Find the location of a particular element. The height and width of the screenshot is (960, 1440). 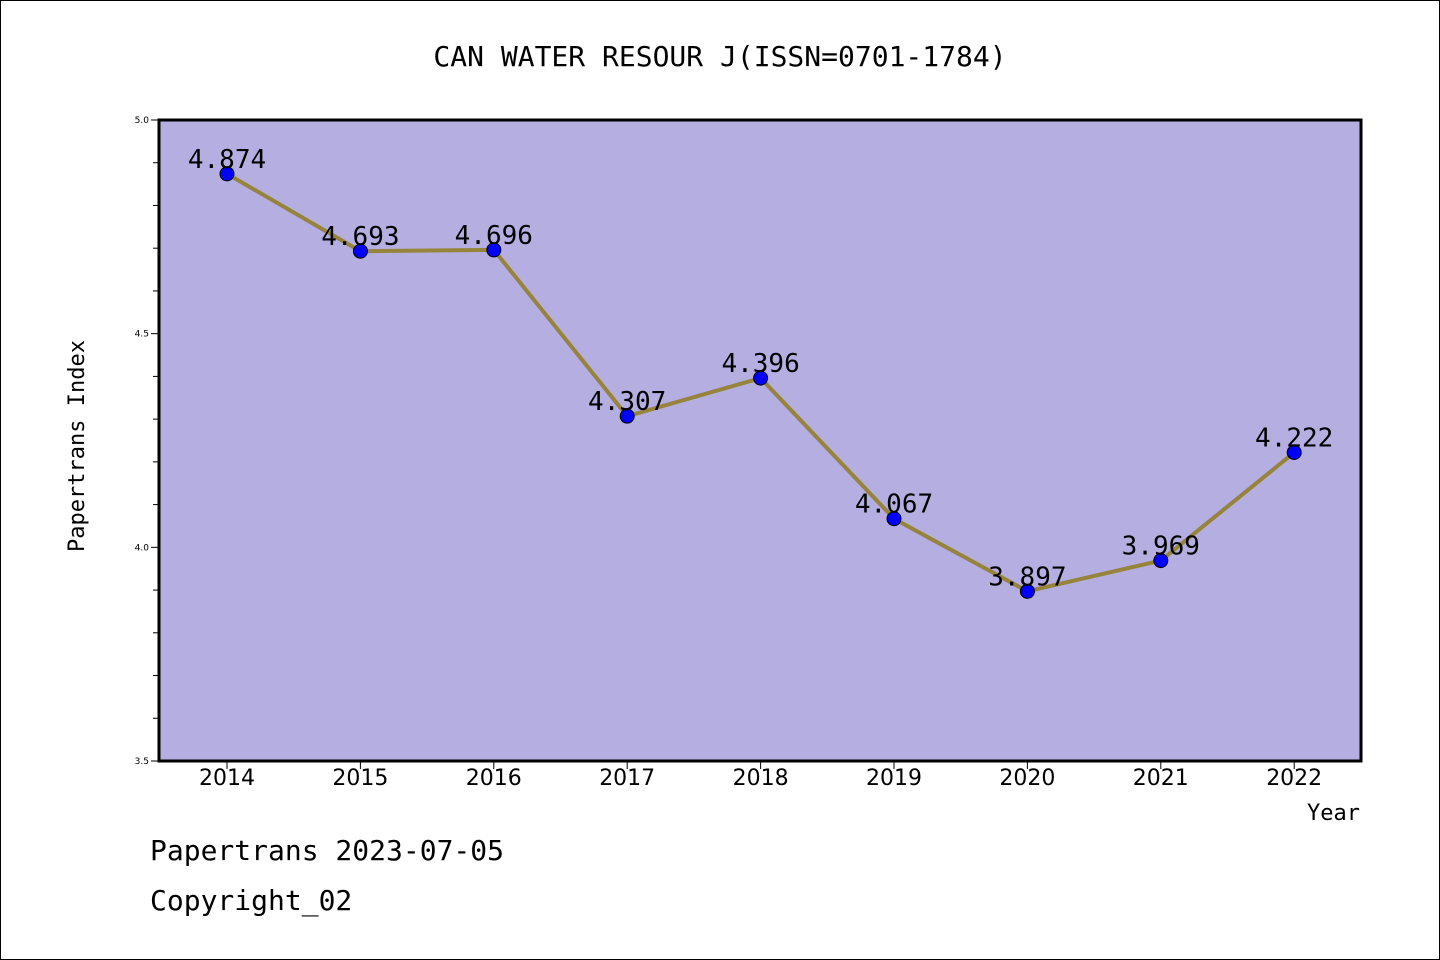

x-tick-label: 2022 is located at coordinates (1294, 778).